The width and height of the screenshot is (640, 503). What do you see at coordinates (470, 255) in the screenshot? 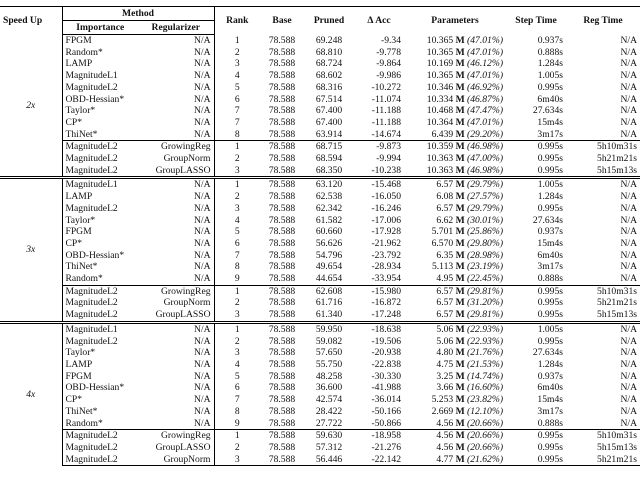
I see `parameters: 6.35 M (28.98%)` at bounding box center [470, 255].